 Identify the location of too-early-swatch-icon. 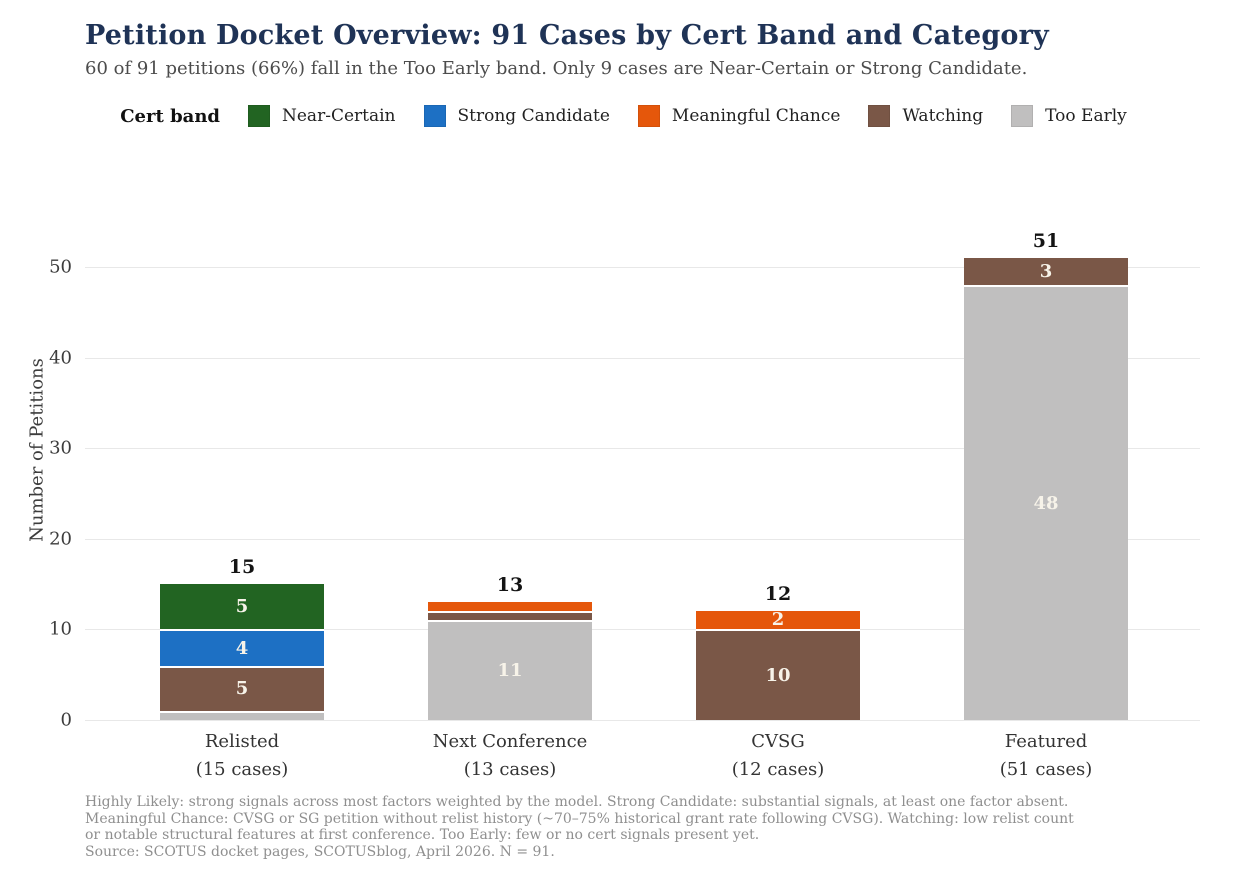
(1022, 116).